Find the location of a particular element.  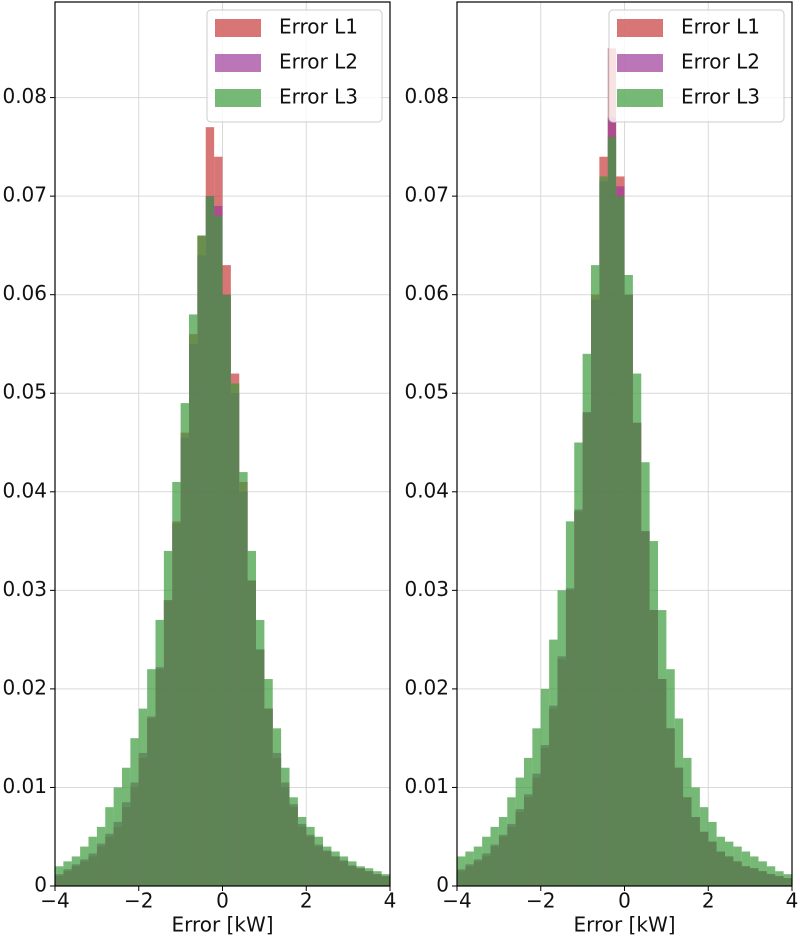

y-tick-label: 0 is located at coordinates (442, 885).